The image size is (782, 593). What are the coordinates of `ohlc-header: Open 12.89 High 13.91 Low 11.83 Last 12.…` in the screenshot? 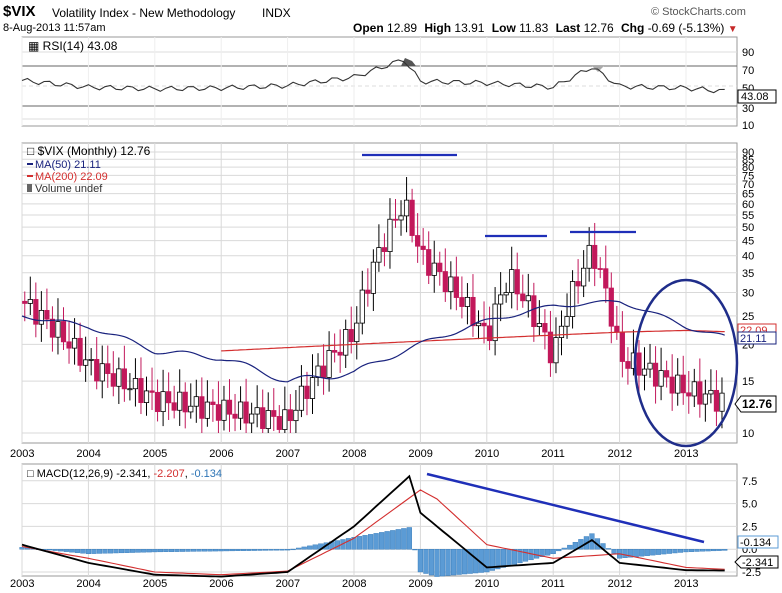 It's located at (545, 28).